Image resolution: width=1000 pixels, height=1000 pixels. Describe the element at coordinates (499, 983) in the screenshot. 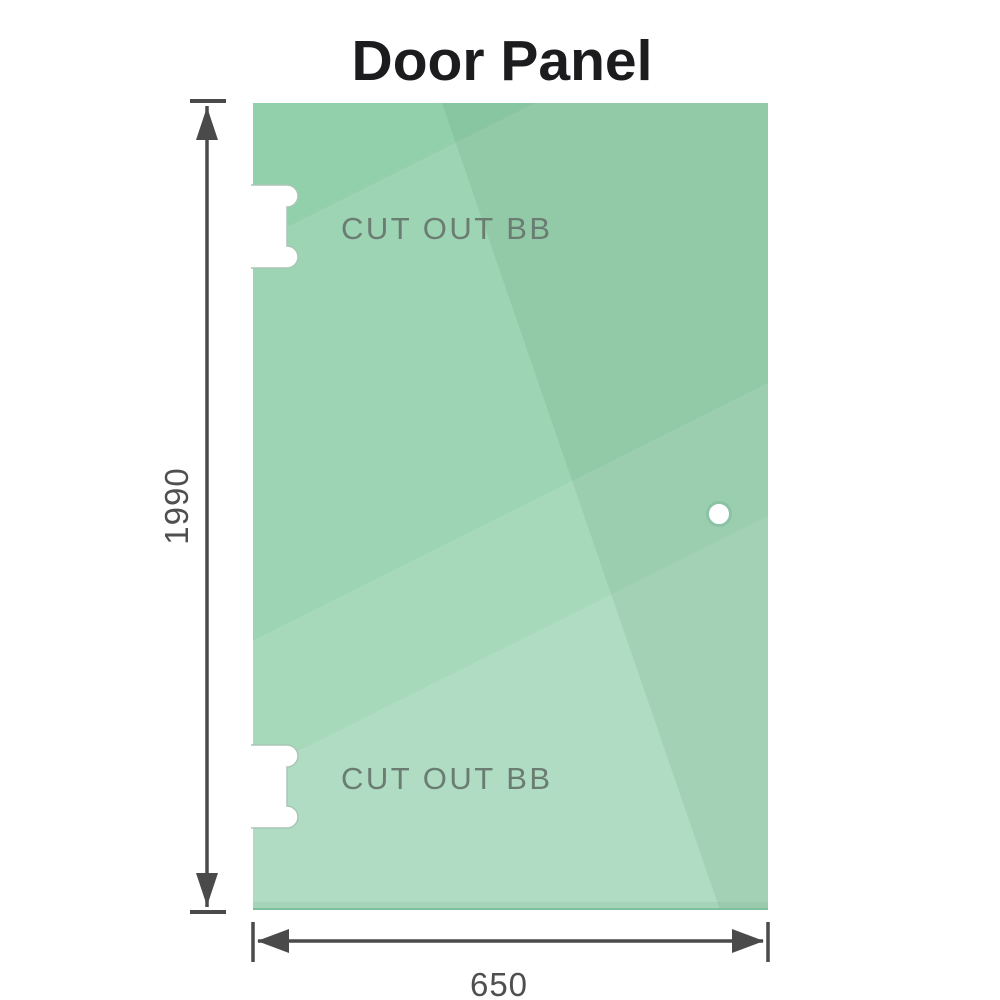

I see `width-dim-value: 650` at that location.